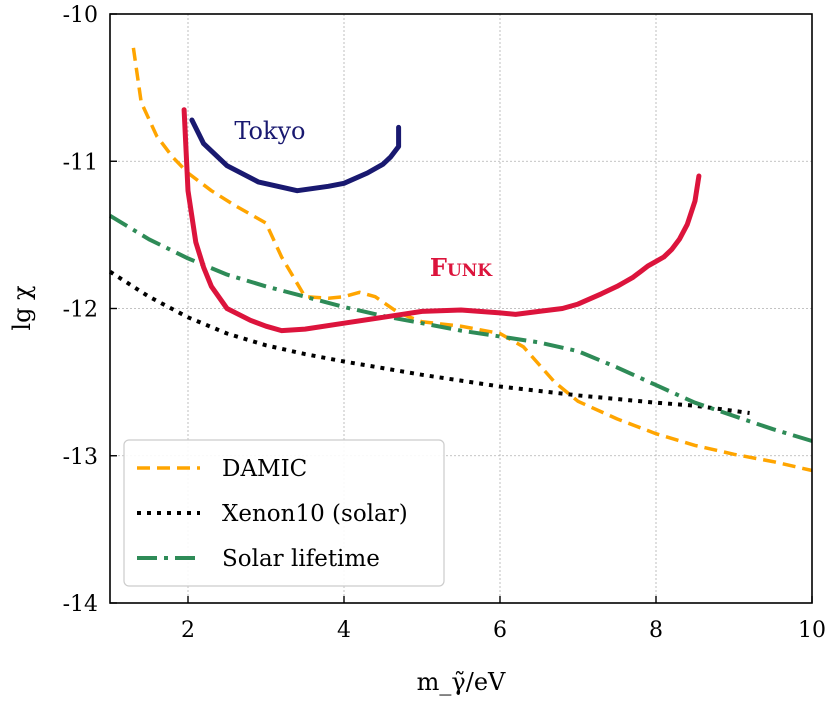 The height and width of the screenshot is (706, 830). What do you see at coordinates (188, 630) in the screenshot?
I see `x-tick-label: 2` at bounding box center [188, 630].